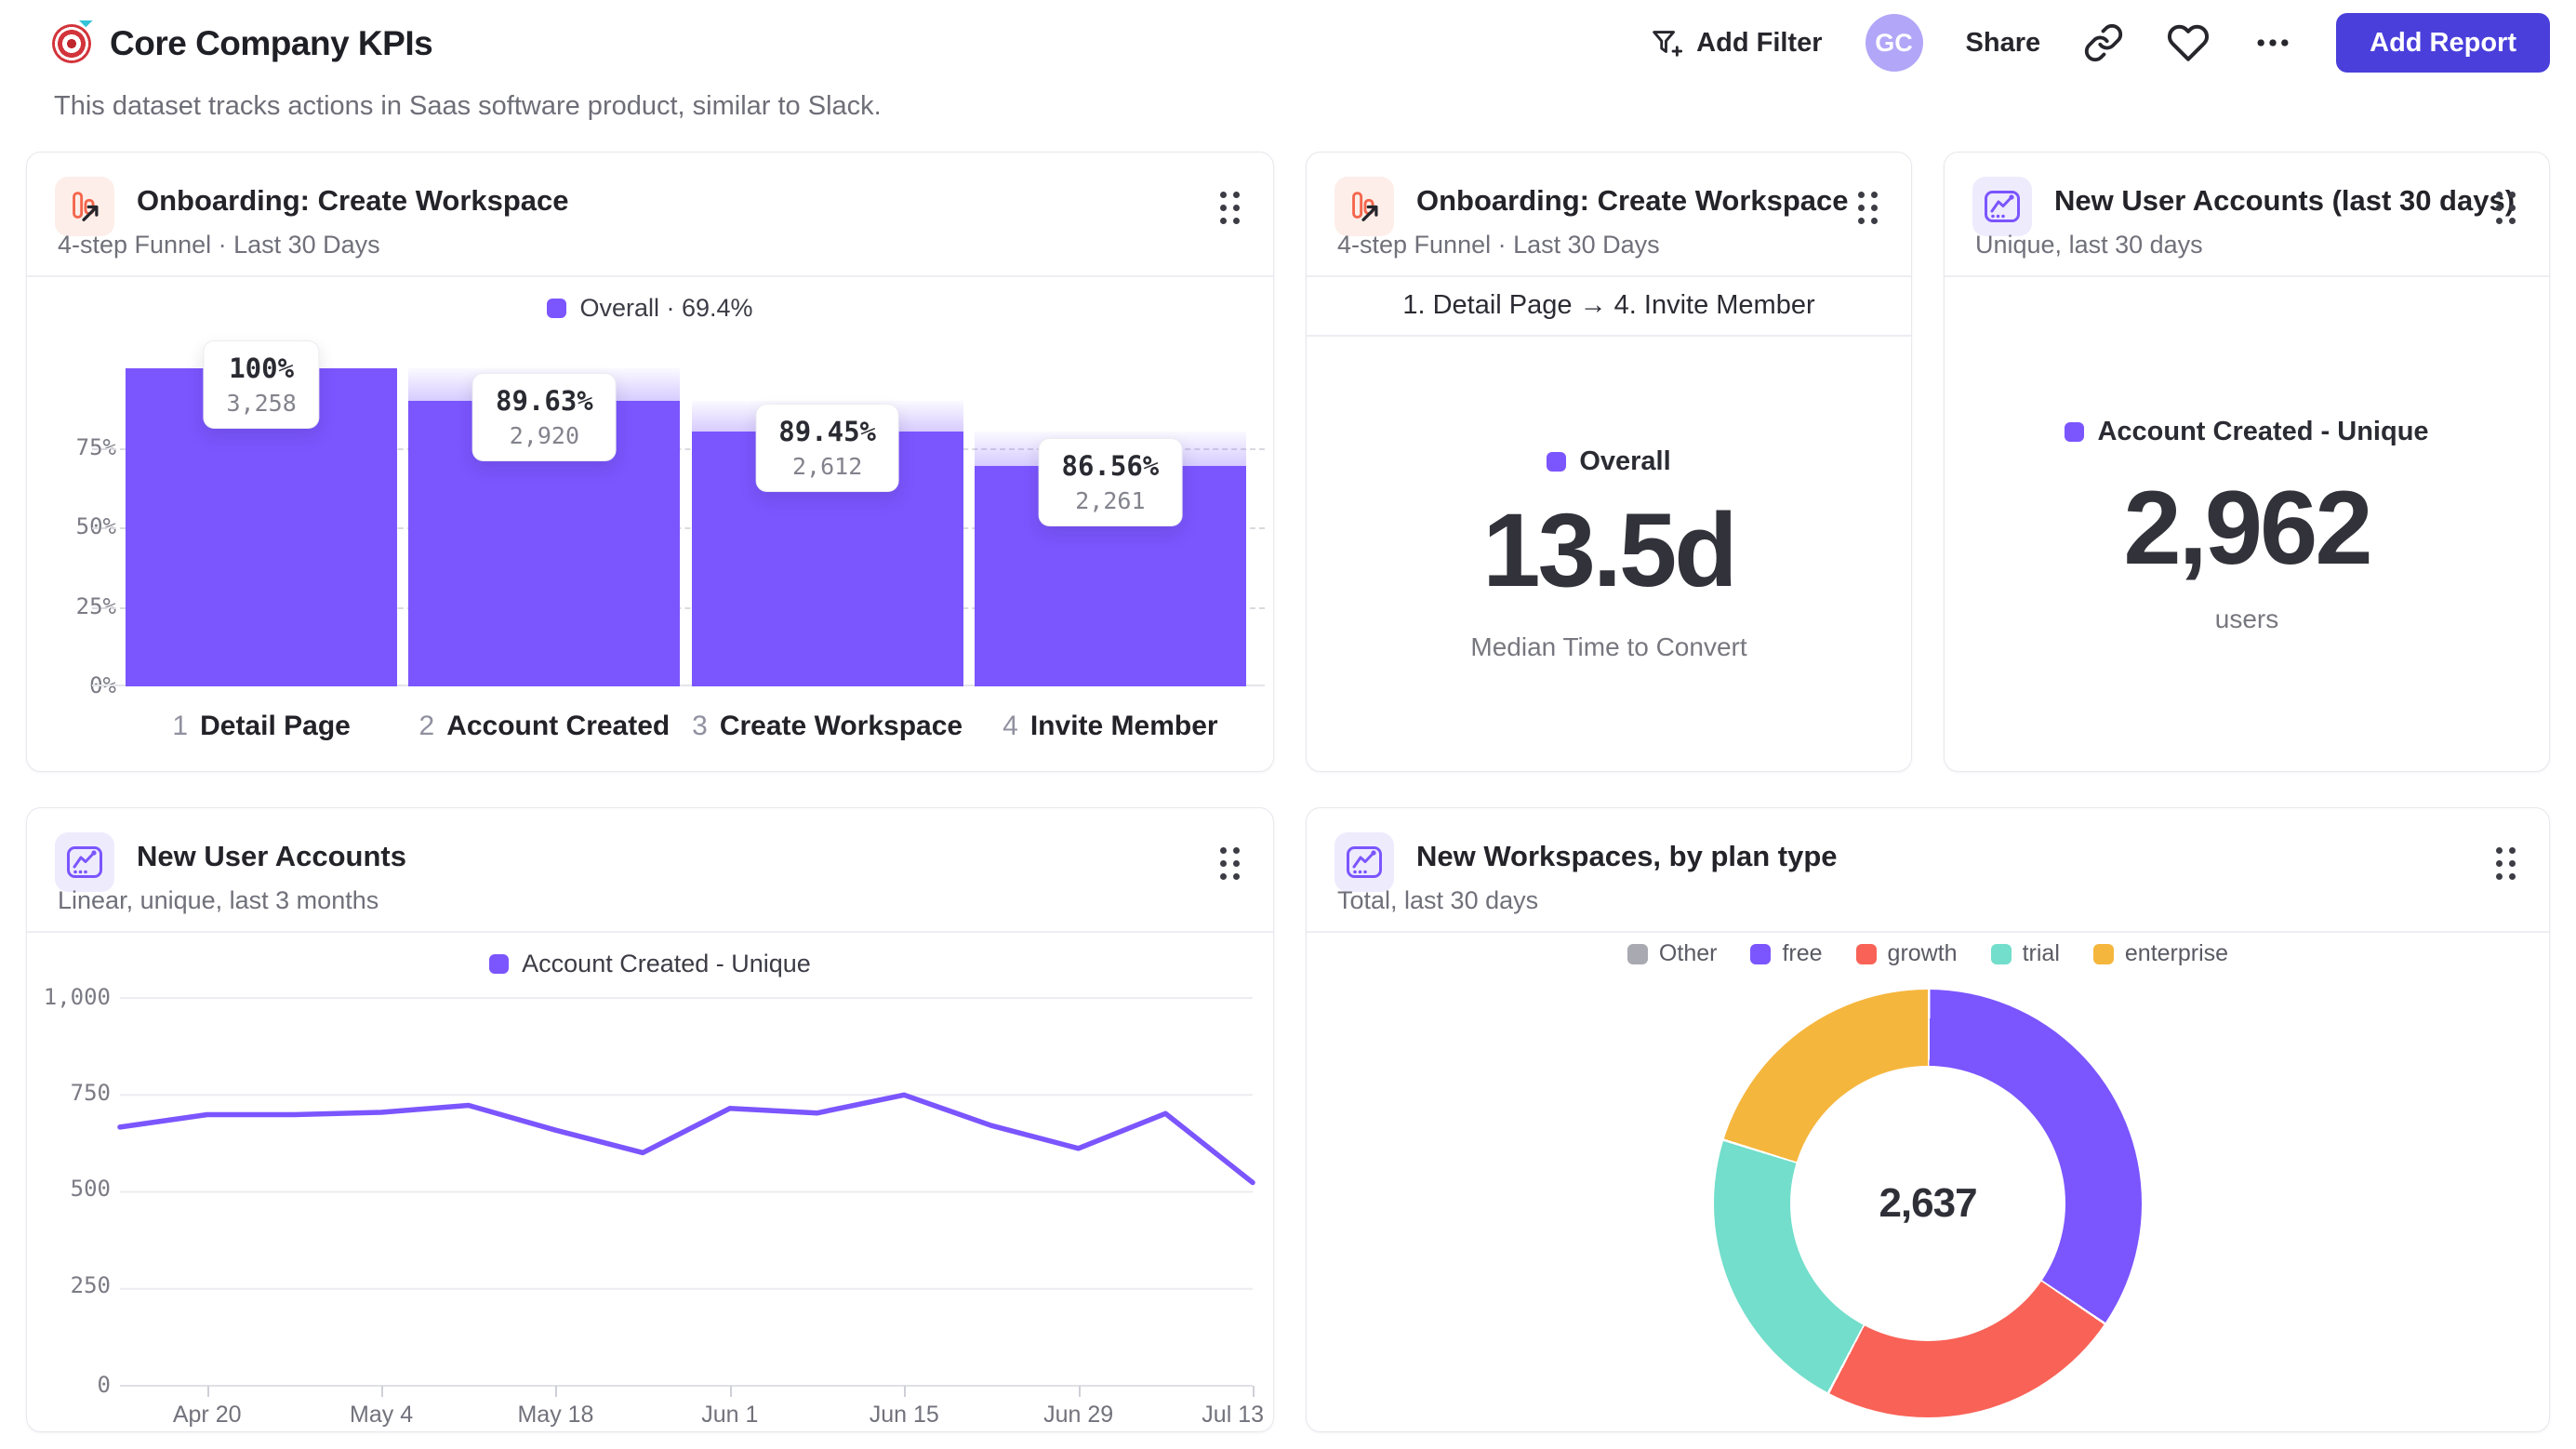 The image size is (2576, 1449). I want to click on heart-icon, so click(2189, 42).